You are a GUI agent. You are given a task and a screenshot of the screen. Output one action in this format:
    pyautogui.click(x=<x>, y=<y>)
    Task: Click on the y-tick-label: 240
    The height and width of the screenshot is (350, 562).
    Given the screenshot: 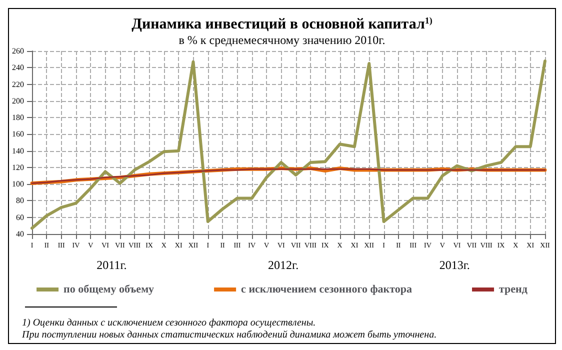 What is the action you would take?
    pyautogui.click(x=18, y=67)
    